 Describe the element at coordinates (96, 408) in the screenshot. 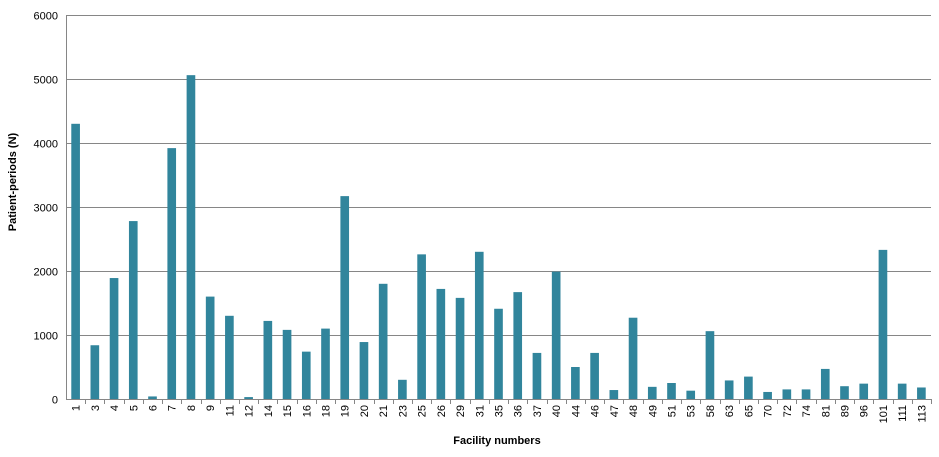

I see `x-tick-label: 3` at that location.